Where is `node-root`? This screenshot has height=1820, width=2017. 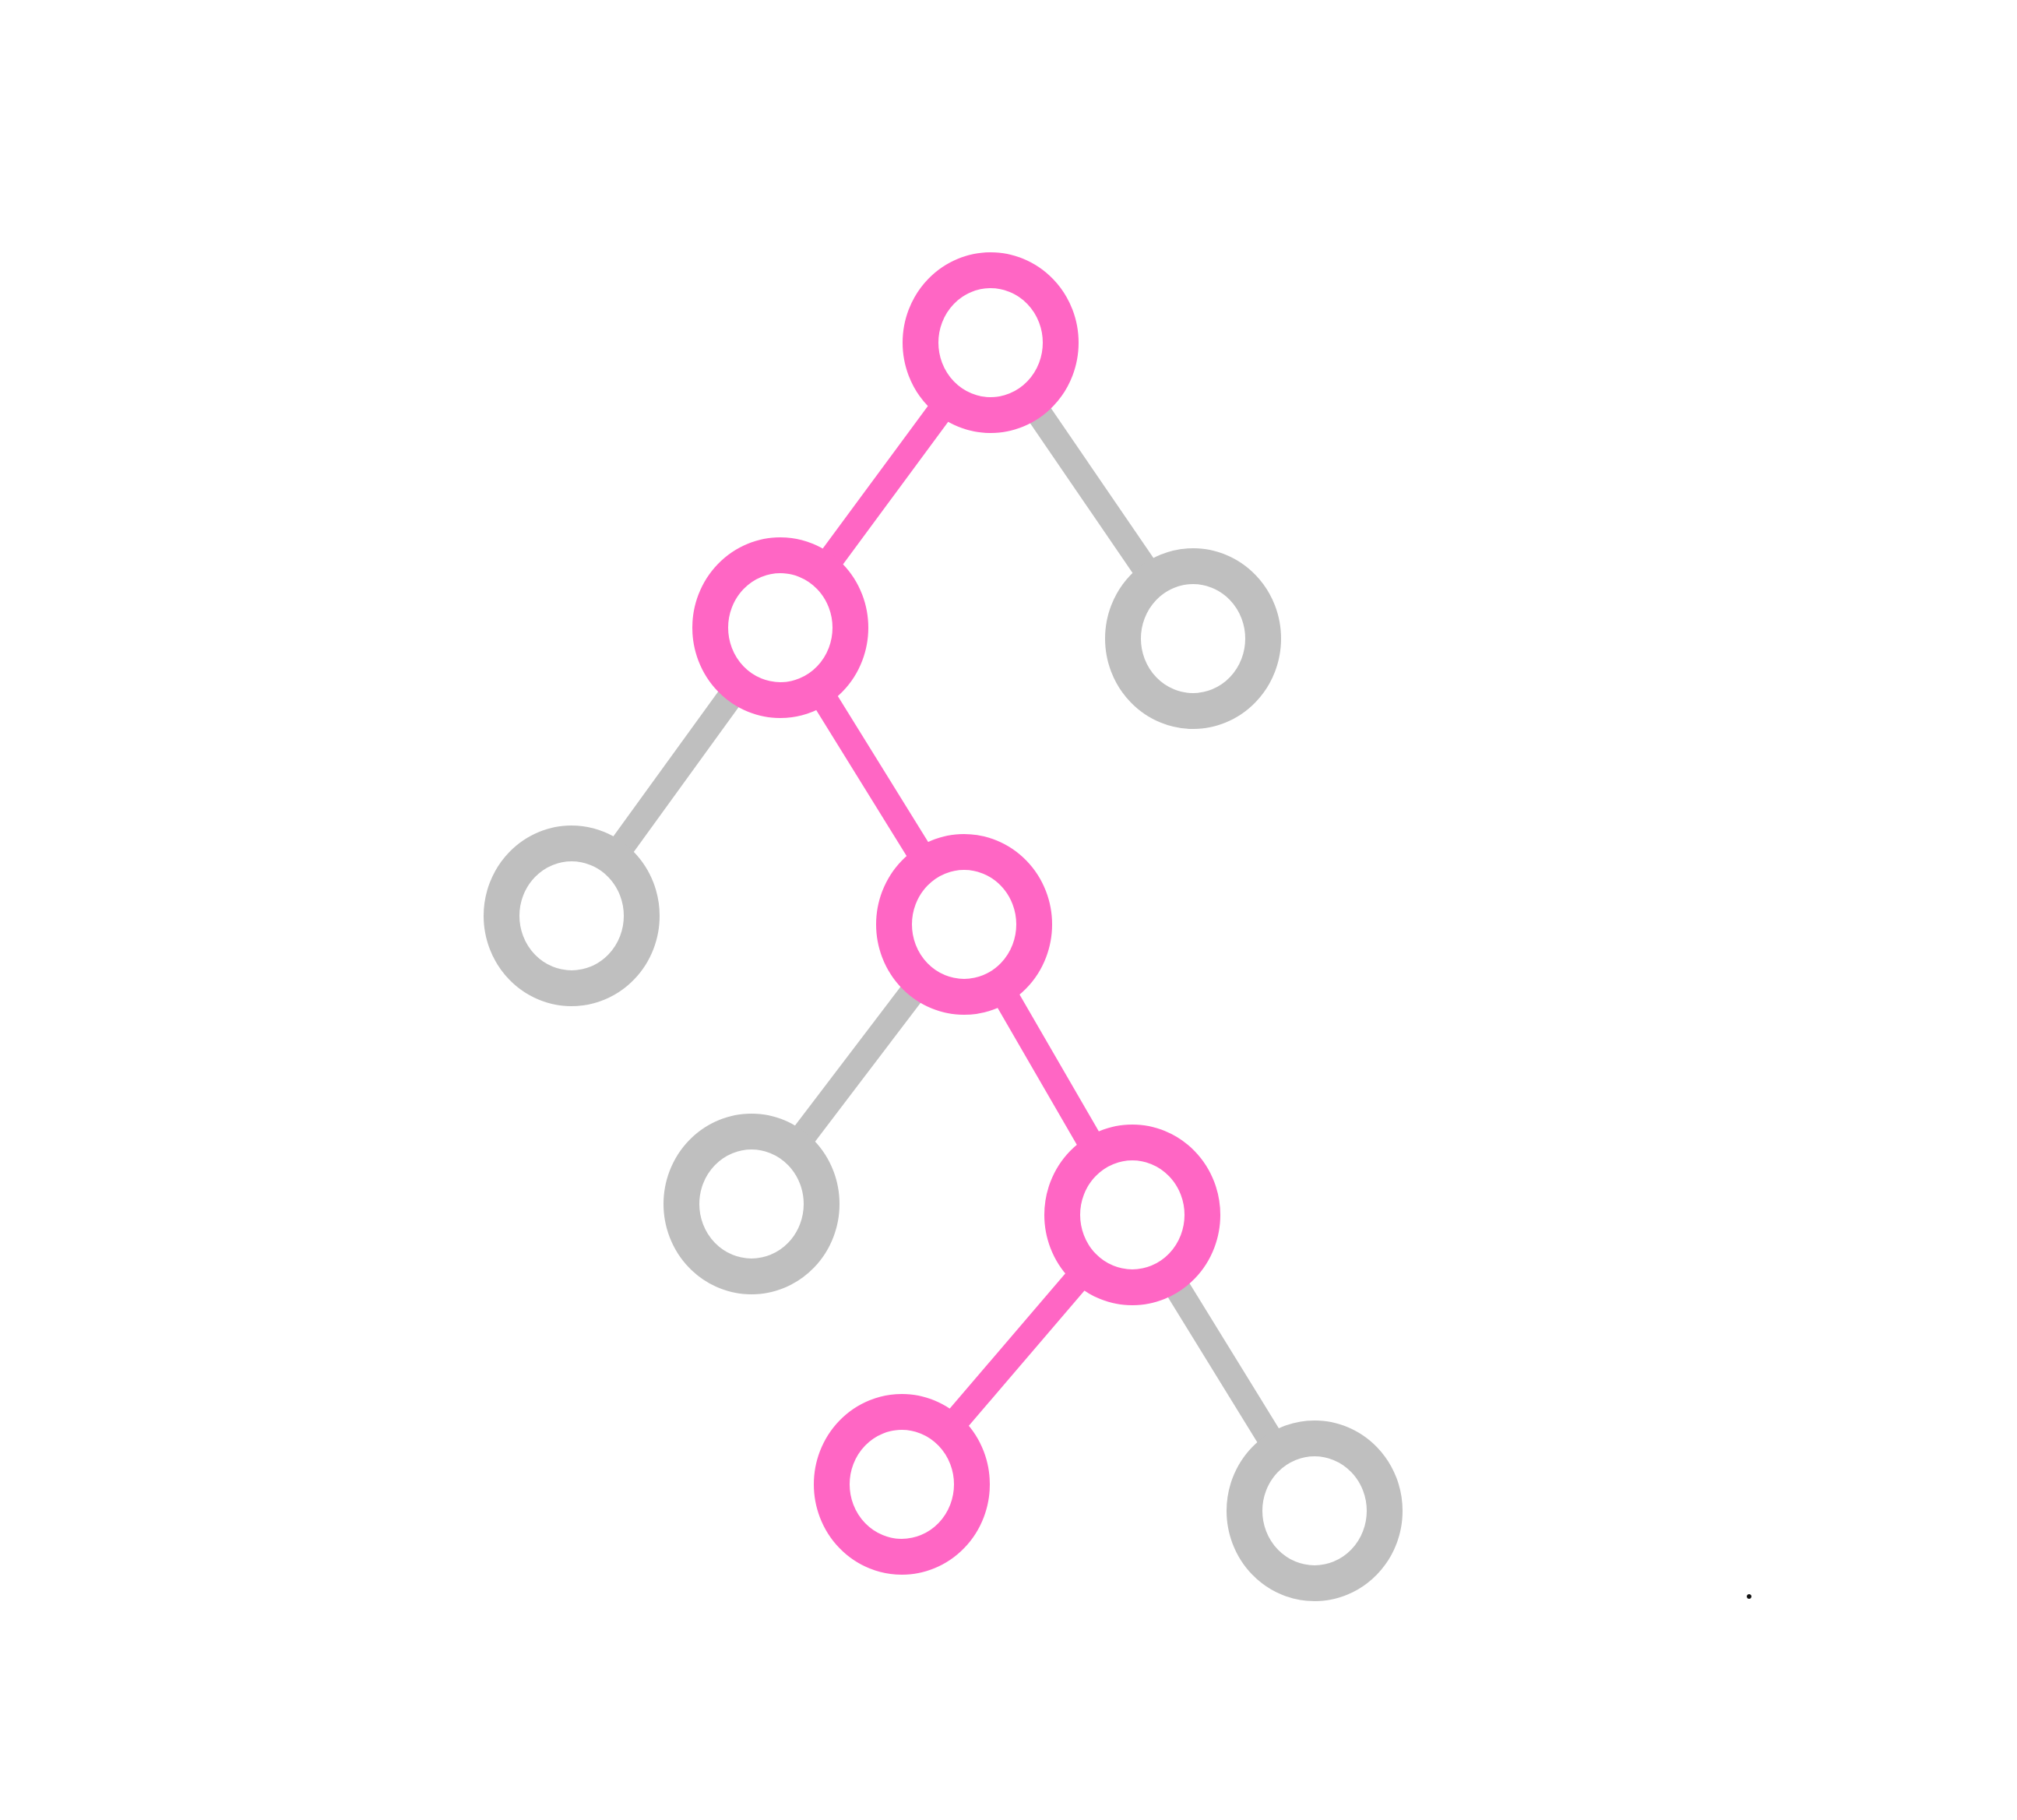 node-root is located at coordinates (991, 343).